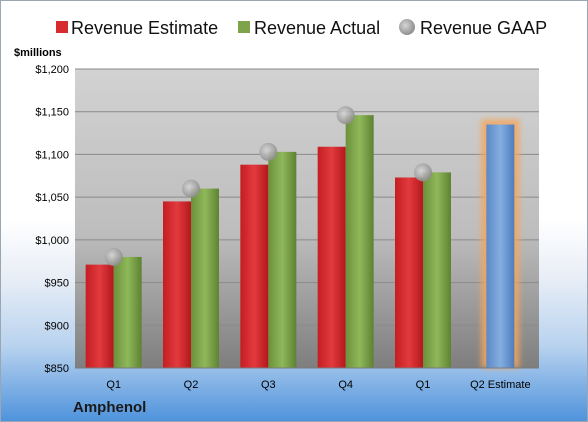 The image size is (588, 422). What do you see at coordinates (52, 241) in the screenshot?
I see `y-tick-label: $1,000` at bounding box center [52, 241].